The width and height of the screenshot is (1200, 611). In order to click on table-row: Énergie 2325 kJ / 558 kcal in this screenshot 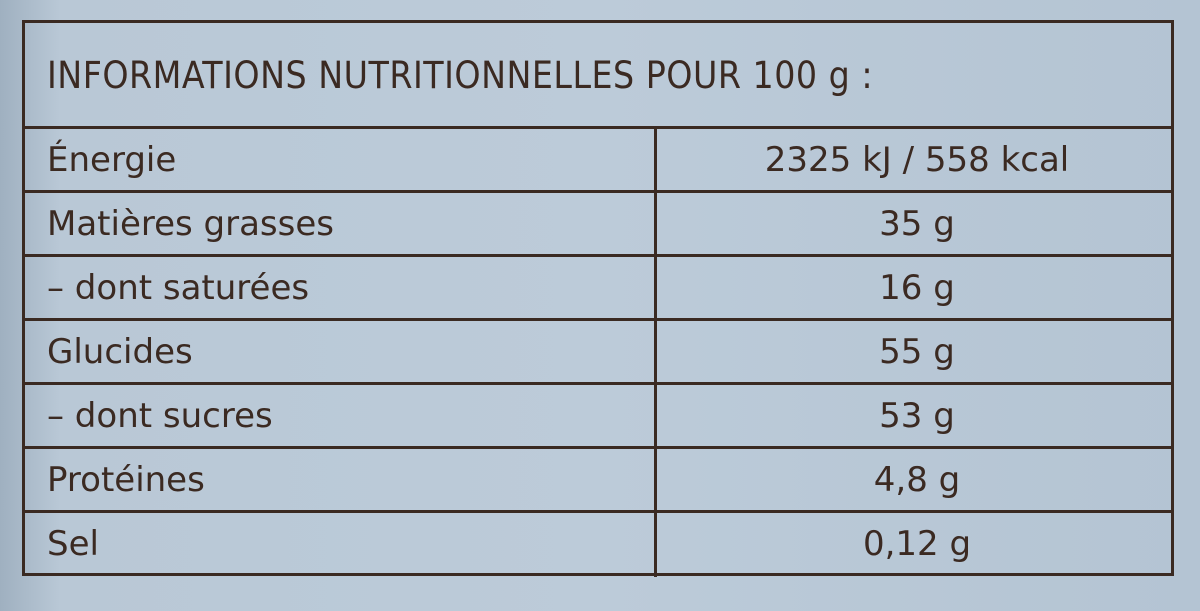, I will do `click(598, 161)`.